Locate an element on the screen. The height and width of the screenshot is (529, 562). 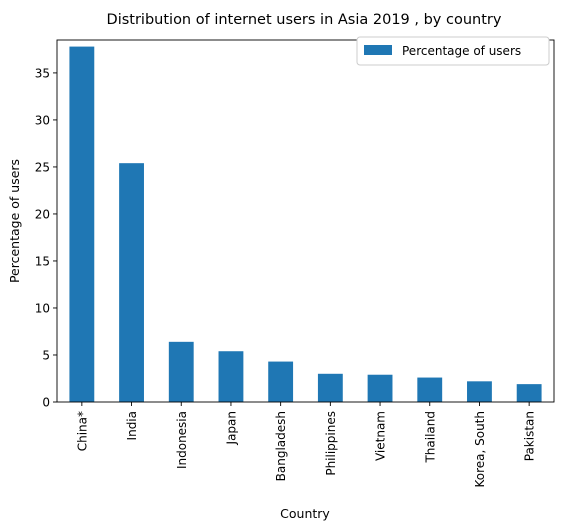
bar-korea-south is located at coordinates (479, 391).